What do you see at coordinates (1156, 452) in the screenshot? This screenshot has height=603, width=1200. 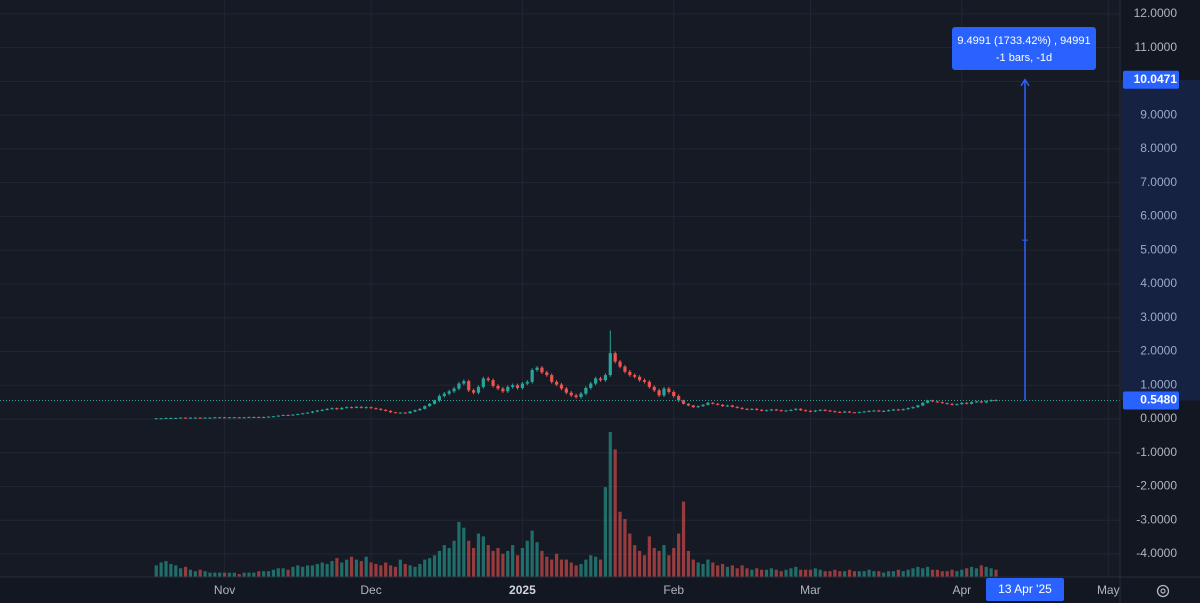 I see `y-tick-label: -1.0000` at bounding box center [1156, 452].